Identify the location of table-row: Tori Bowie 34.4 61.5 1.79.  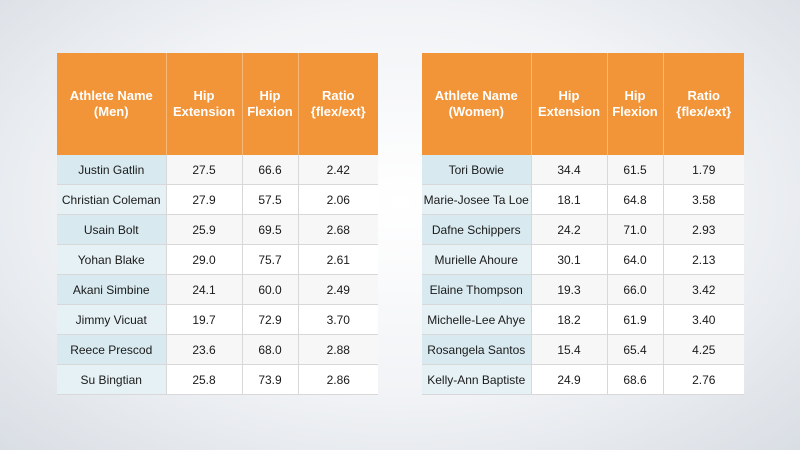
(583, 170).